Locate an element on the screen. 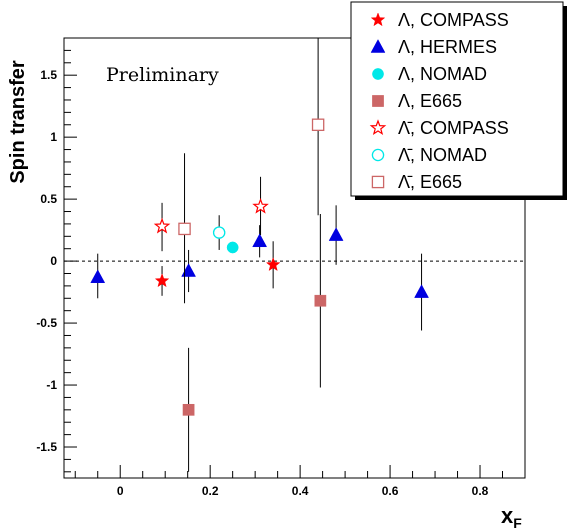 This screenshot has width=570, height=529. legend-box is located at coordinates (457, 99).